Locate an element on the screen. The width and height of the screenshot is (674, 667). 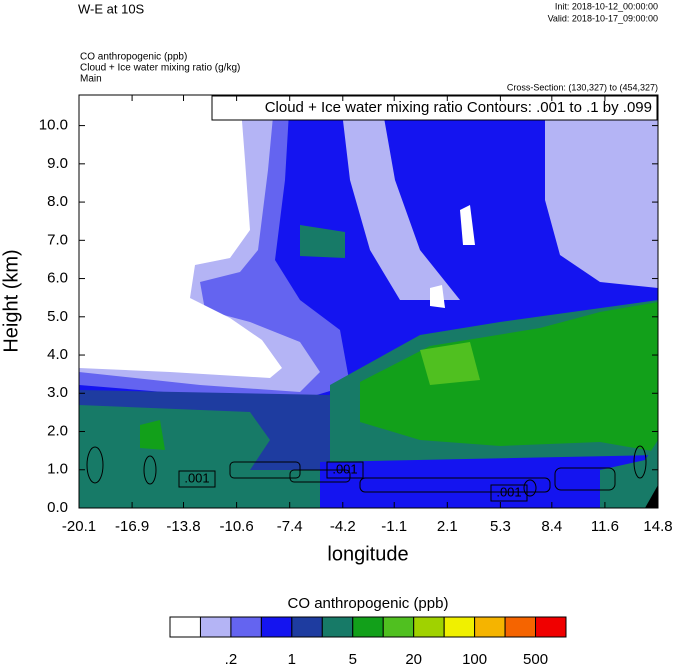
y-tick-label: 9.0 is located at coordinates (57, 163).